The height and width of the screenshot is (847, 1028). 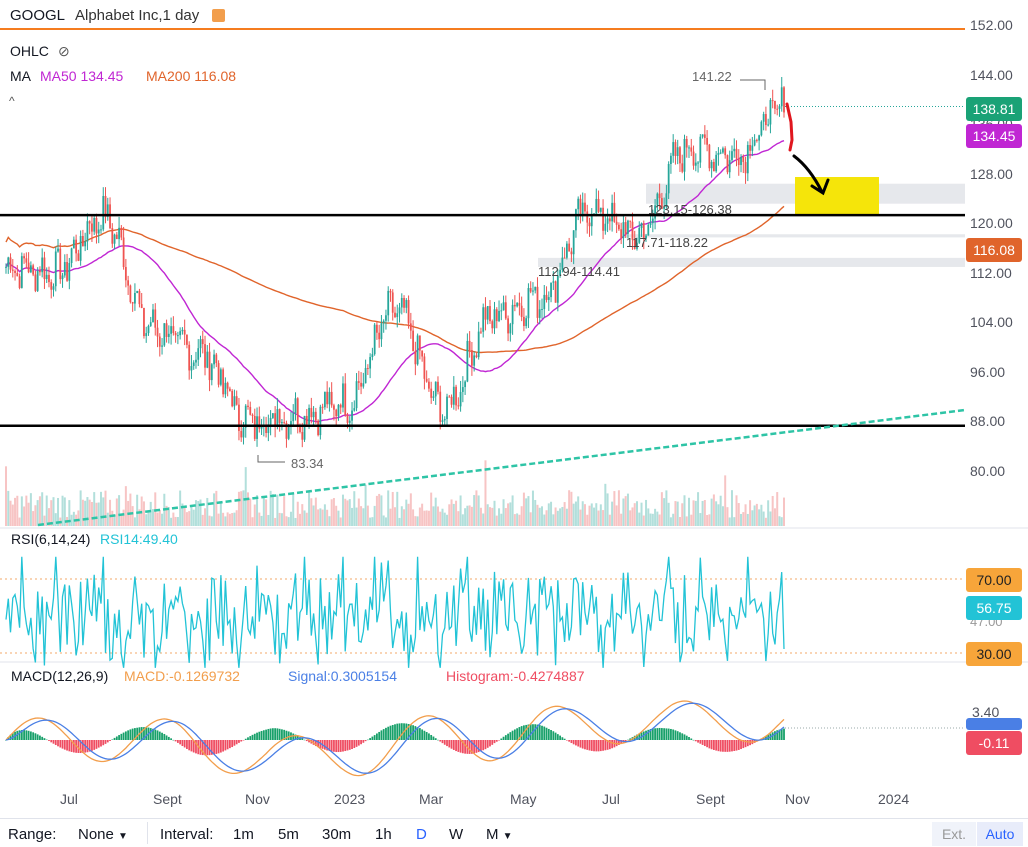 I want to click on collapse-icon: ^, so click(x=12, y=101).